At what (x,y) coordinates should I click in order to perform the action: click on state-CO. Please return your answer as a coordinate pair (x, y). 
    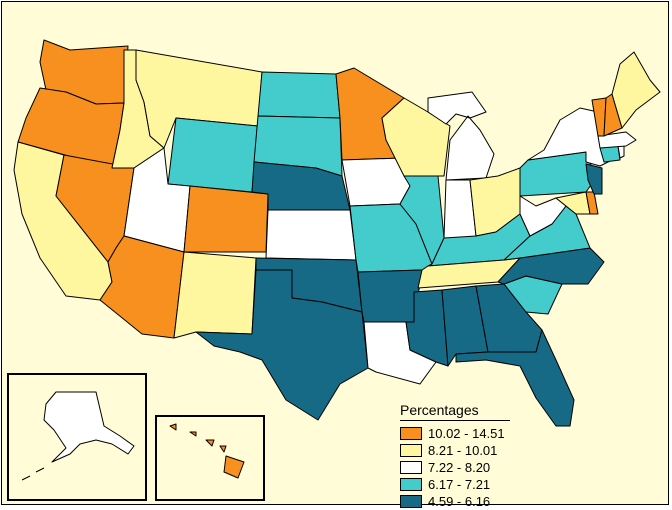
    Looking at the image, I should click on (226, 219).